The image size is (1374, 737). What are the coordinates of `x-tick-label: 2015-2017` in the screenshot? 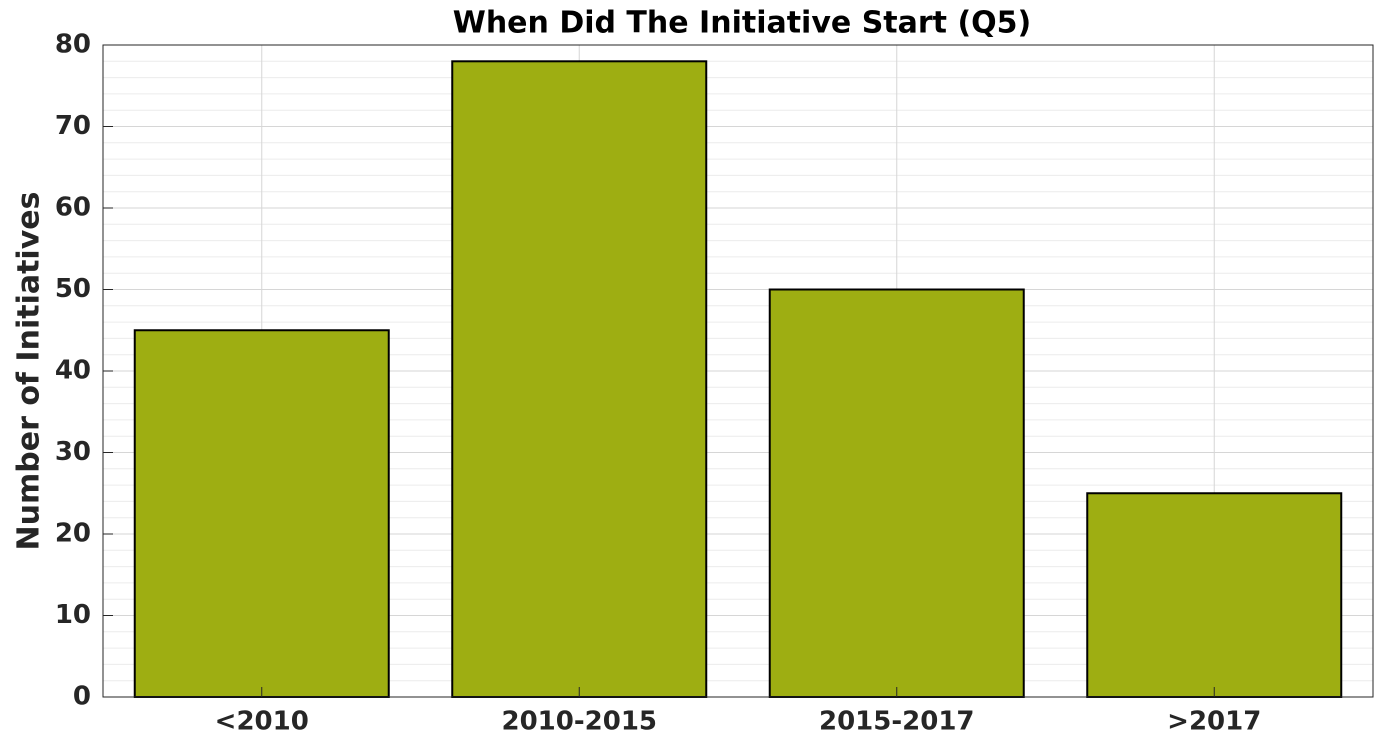 It's located at (897, 722).